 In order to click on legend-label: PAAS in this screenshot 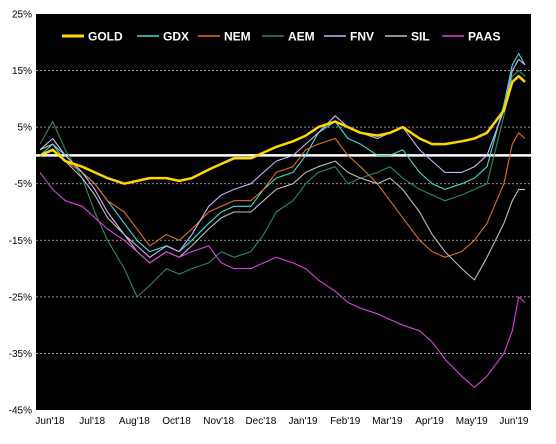, I will do `click(484, 37)`.